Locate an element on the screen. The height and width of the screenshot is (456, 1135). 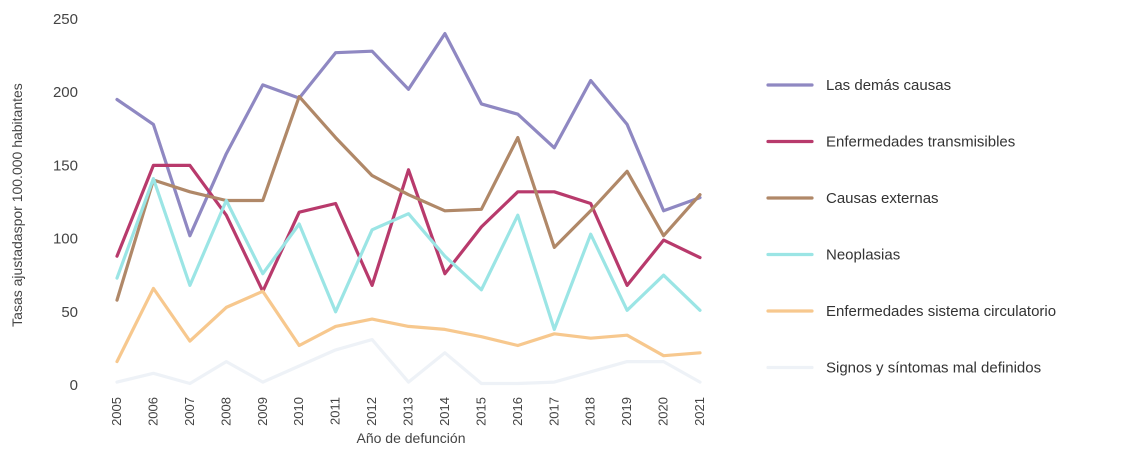
legend-item: Neoplasias is located at coordinates (834, 255).